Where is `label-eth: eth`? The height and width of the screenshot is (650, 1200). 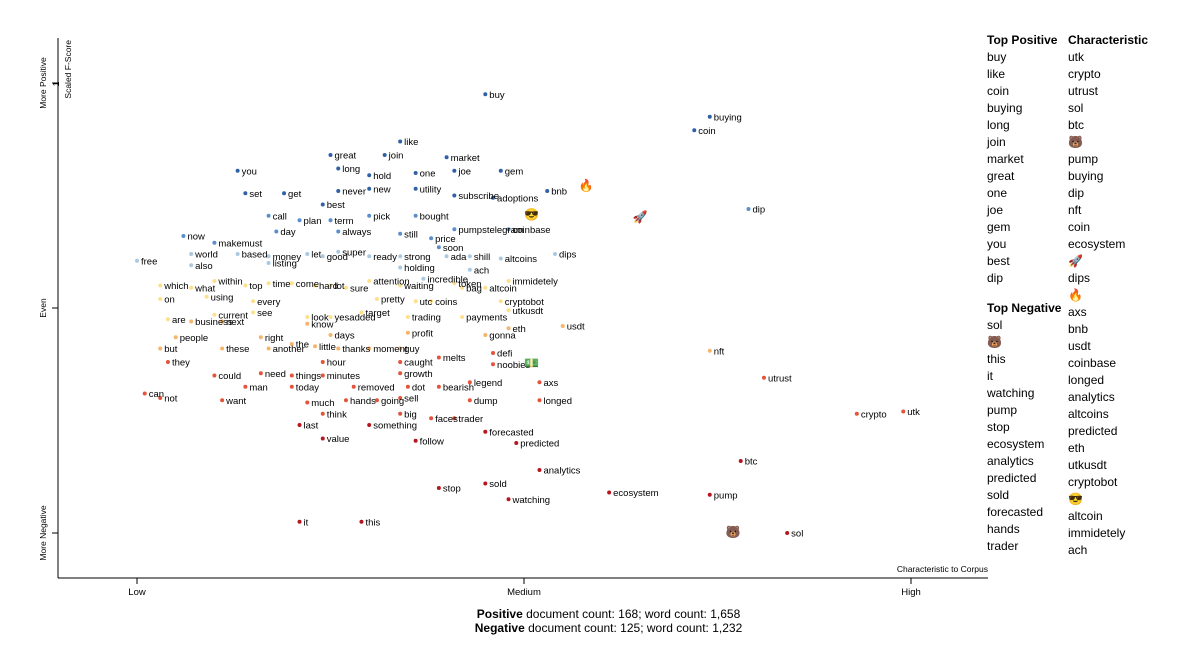
label-eth: eth is located at coordinates (519, 329).